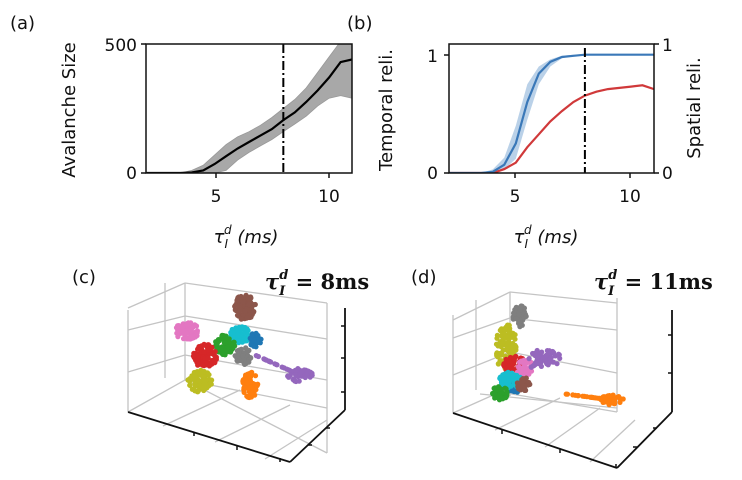 This screenshot has height=480, width=742. I want to click on panel-c-scatter, so click(244, 346).